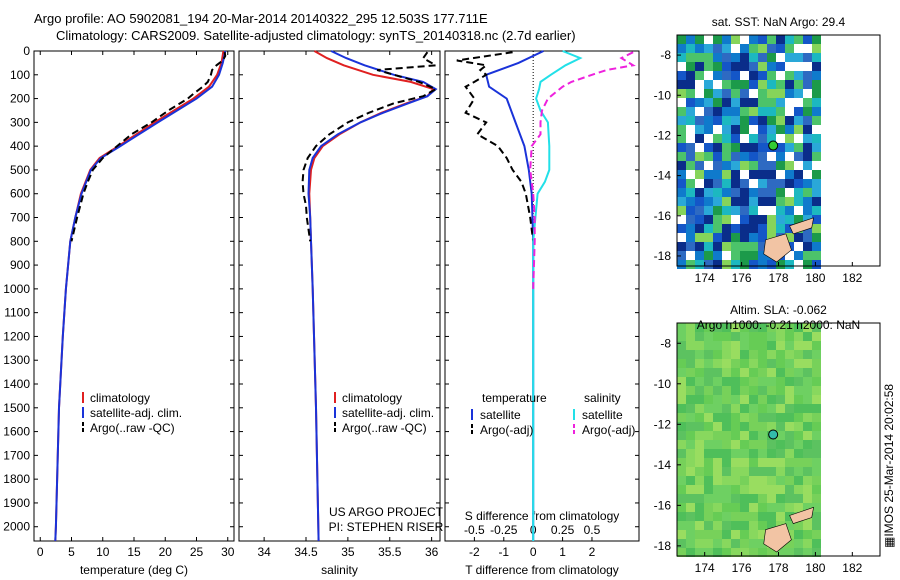 The image size is (900, 580). What do you see at coordinates (542, 516) in the screenshot?
I see `diff-xlabel-top: S difference from climatology` at bounding box center [542, 516].